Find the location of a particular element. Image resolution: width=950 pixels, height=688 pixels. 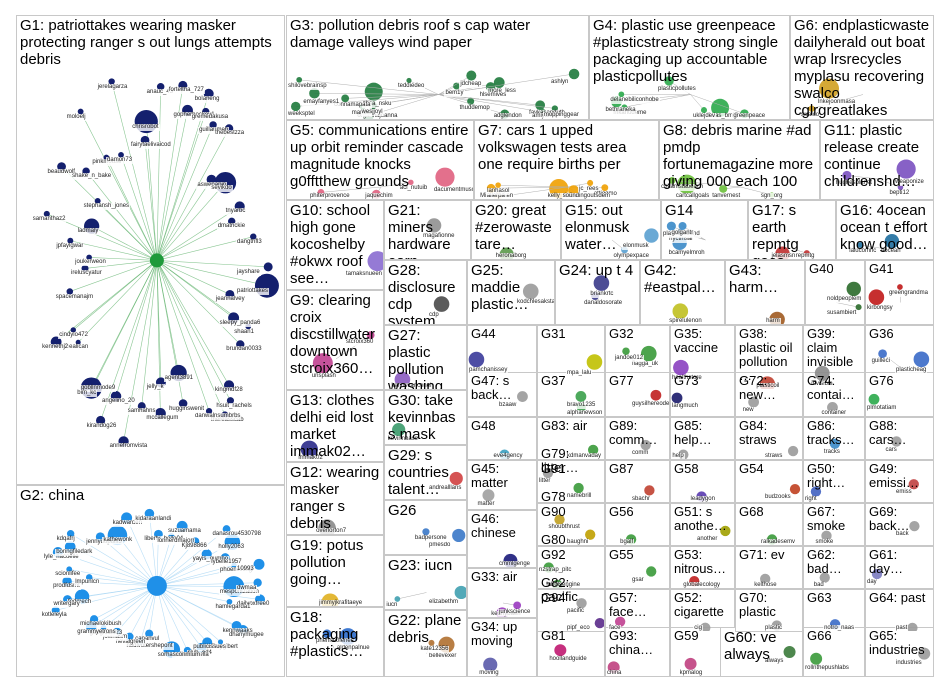

group-label: G36 is located at coordinates (881, 333).